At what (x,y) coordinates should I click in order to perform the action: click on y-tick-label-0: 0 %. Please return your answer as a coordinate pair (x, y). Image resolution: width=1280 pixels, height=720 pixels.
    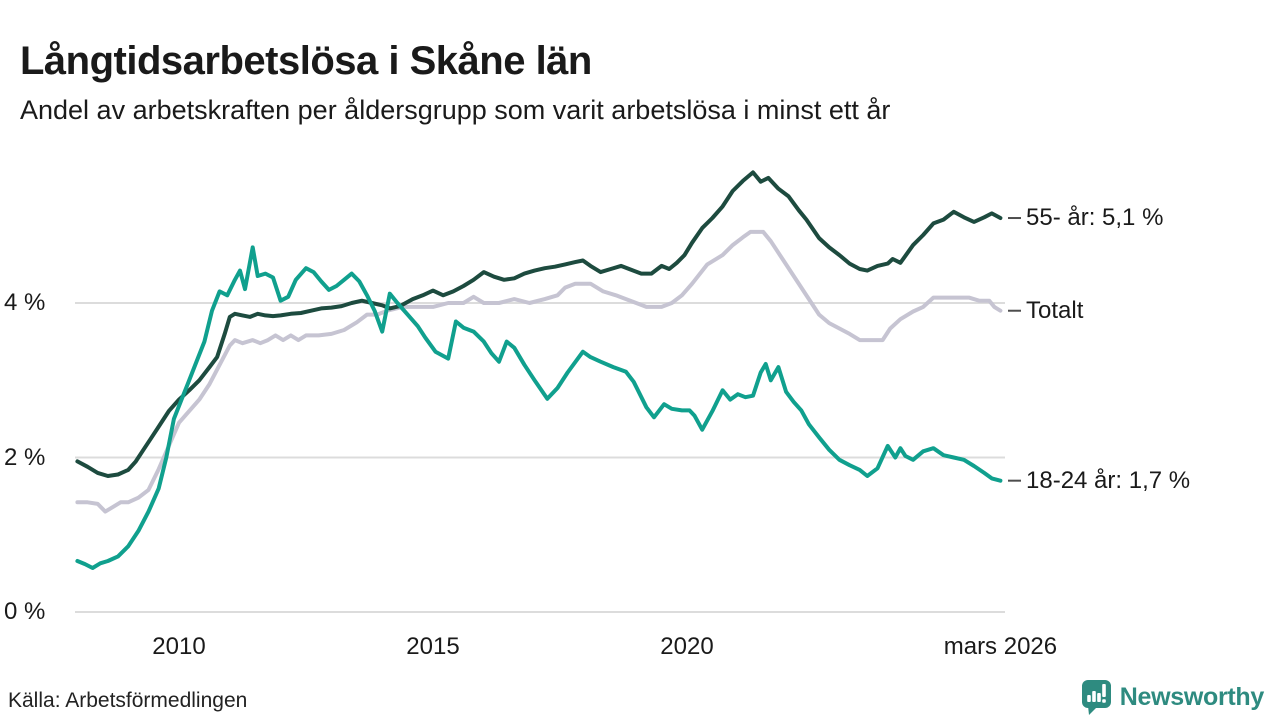
    Looking at the image, I should click on (25, 611).